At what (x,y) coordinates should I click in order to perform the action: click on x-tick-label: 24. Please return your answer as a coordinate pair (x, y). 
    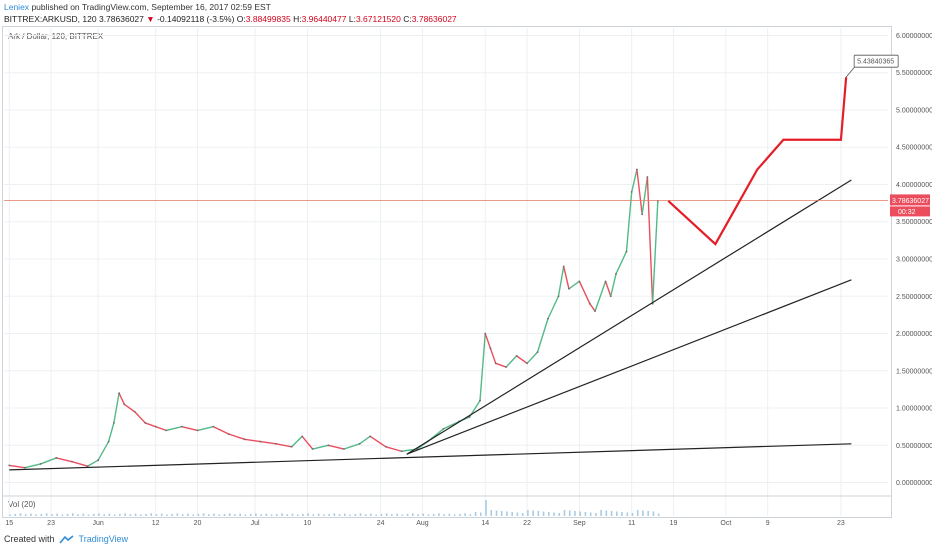
    Looking at the image, I should click on (381, 523).